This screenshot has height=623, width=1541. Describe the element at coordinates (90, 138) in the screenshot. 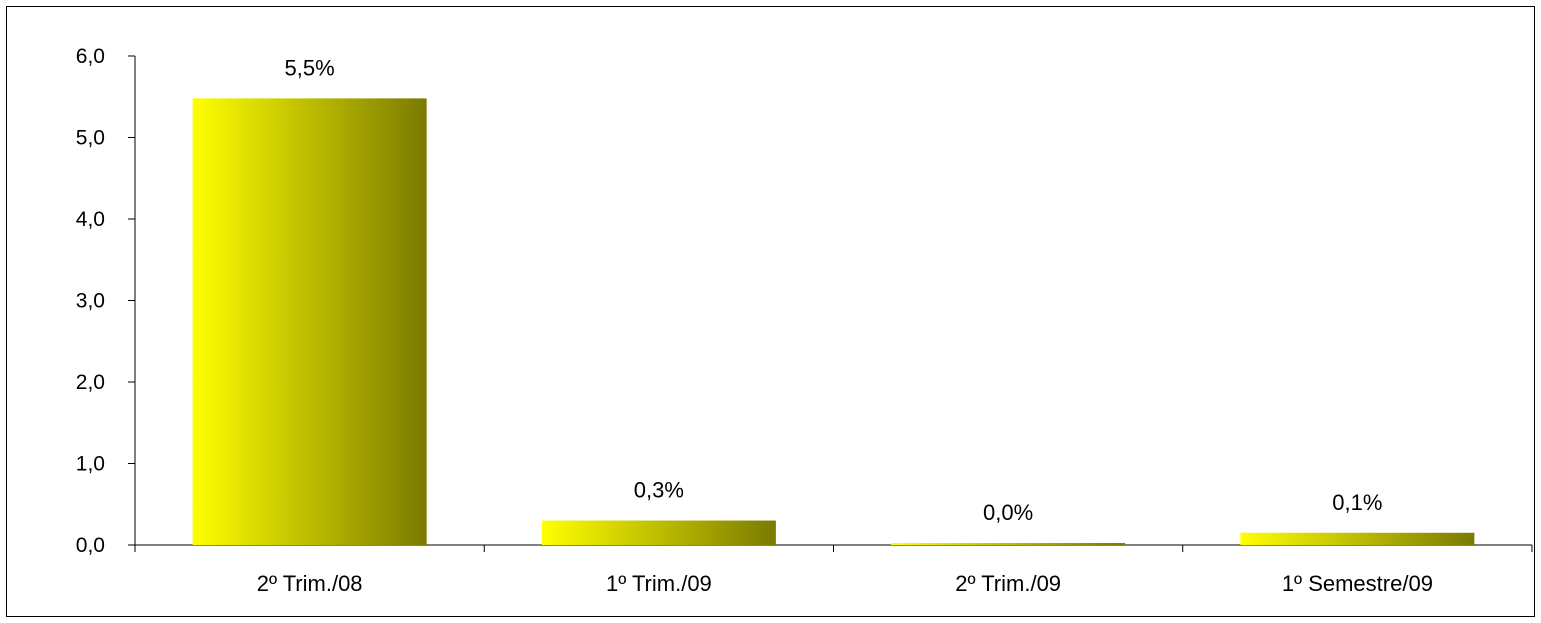

I see `y-tick-label: 5,0` at that location.